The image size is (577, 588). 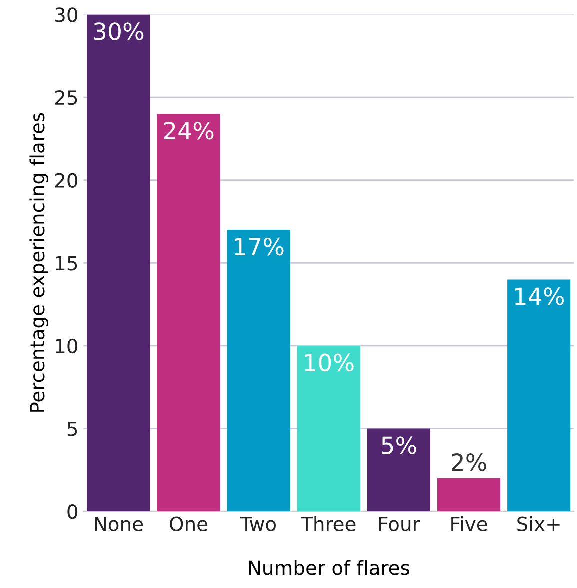 I want to click on y-tick-label: 30, so click(x=67, y=15).